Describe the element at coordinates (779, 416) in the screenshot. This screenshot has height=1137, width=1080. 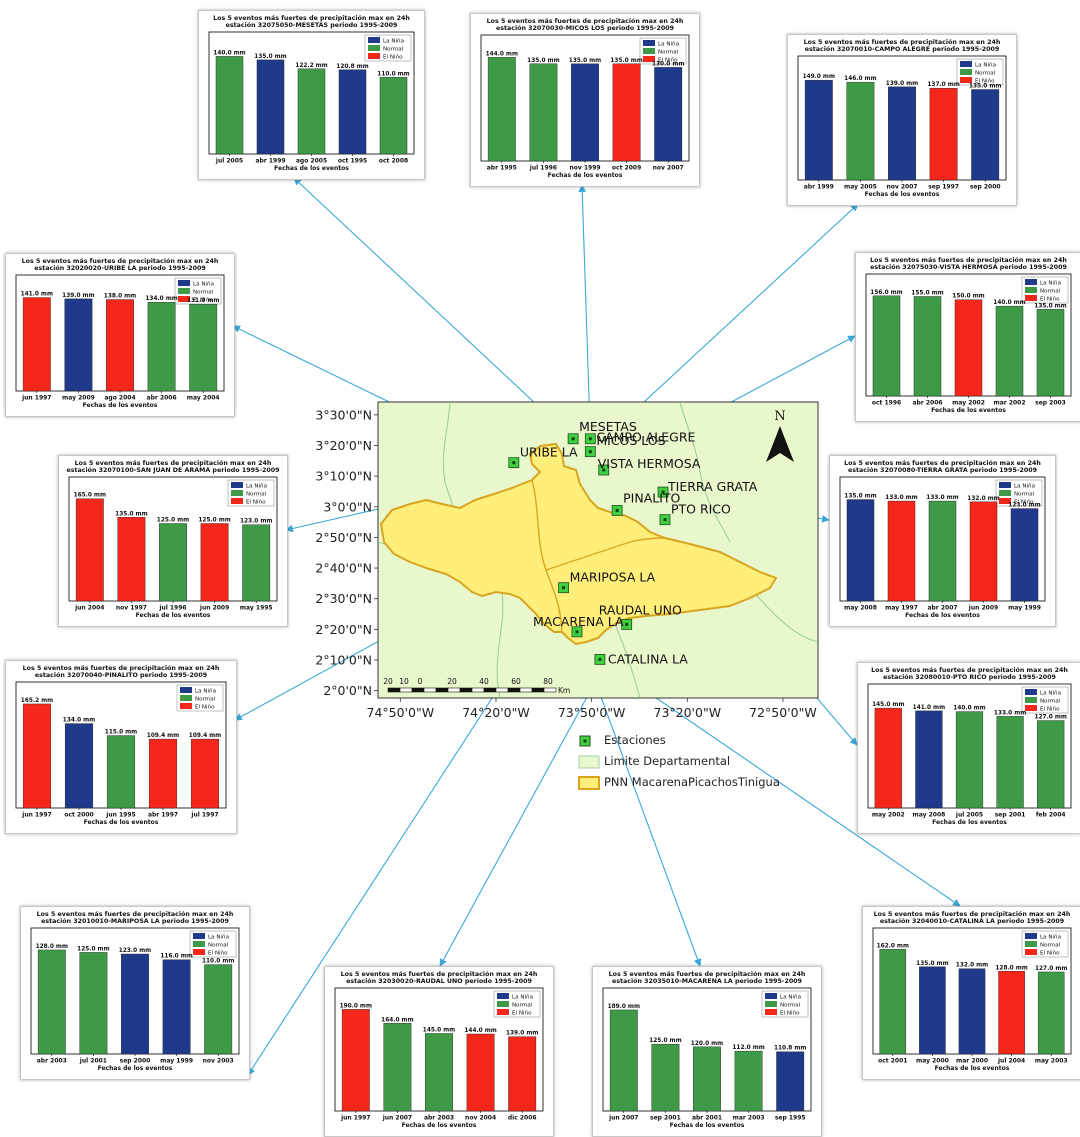
I see `north-label: N` at that location.